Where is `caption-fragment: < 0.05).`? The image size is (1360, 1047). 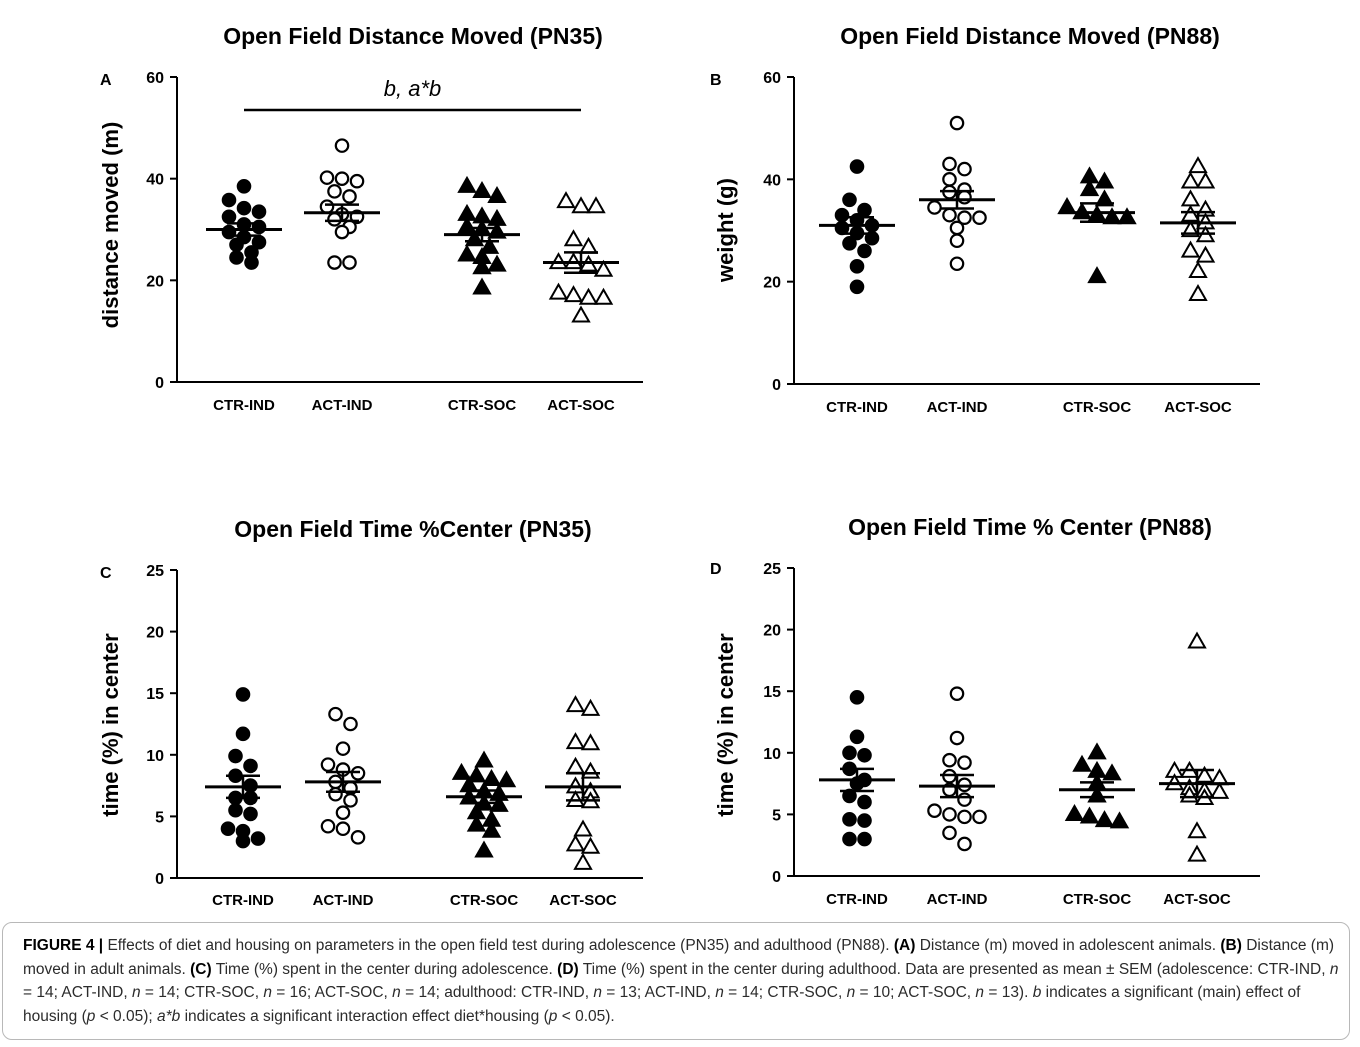
caption-fragment: < 0.05). is located at coordinates (586, 1016).